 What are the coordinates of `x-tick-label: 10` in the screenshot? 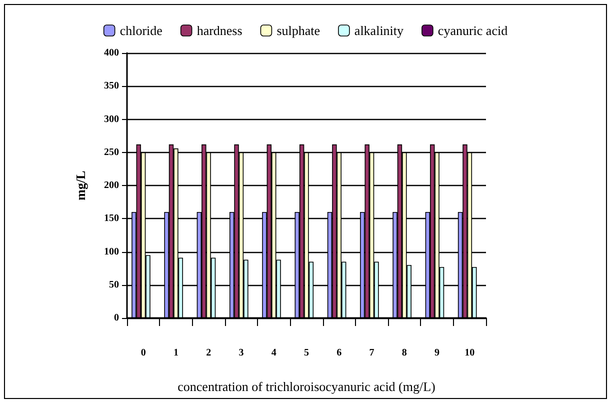 It's located at (469, 353).